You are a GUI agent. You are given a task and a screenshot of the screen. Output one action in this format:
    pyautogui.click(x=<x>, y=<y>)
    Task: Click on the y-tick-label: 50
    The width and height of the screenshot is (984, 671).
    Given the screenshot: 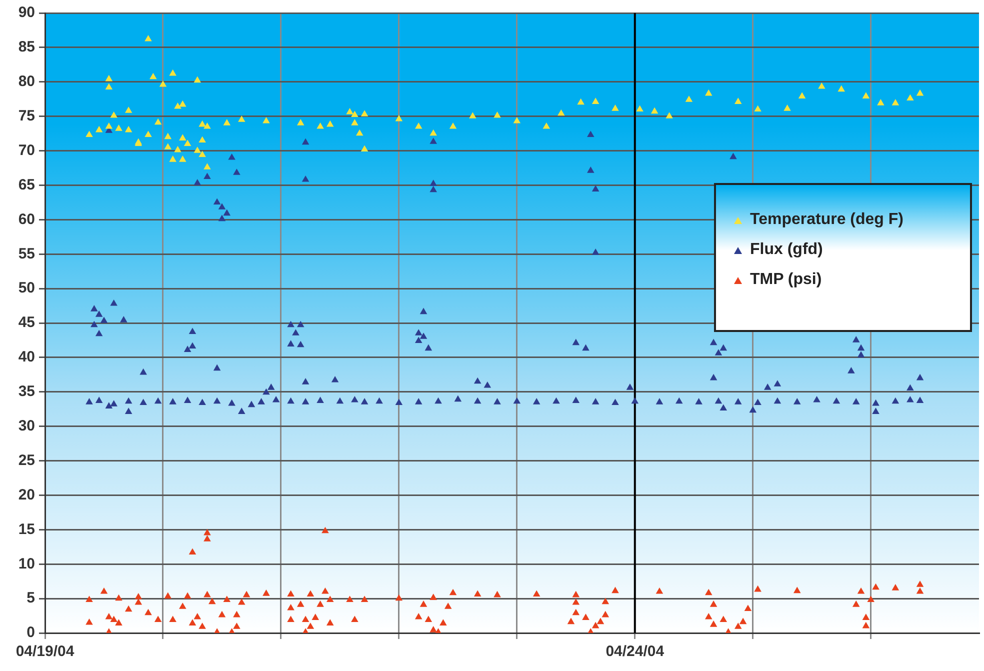 What is the action you would take?
    pyautogui.click(x=26, y=288)
    